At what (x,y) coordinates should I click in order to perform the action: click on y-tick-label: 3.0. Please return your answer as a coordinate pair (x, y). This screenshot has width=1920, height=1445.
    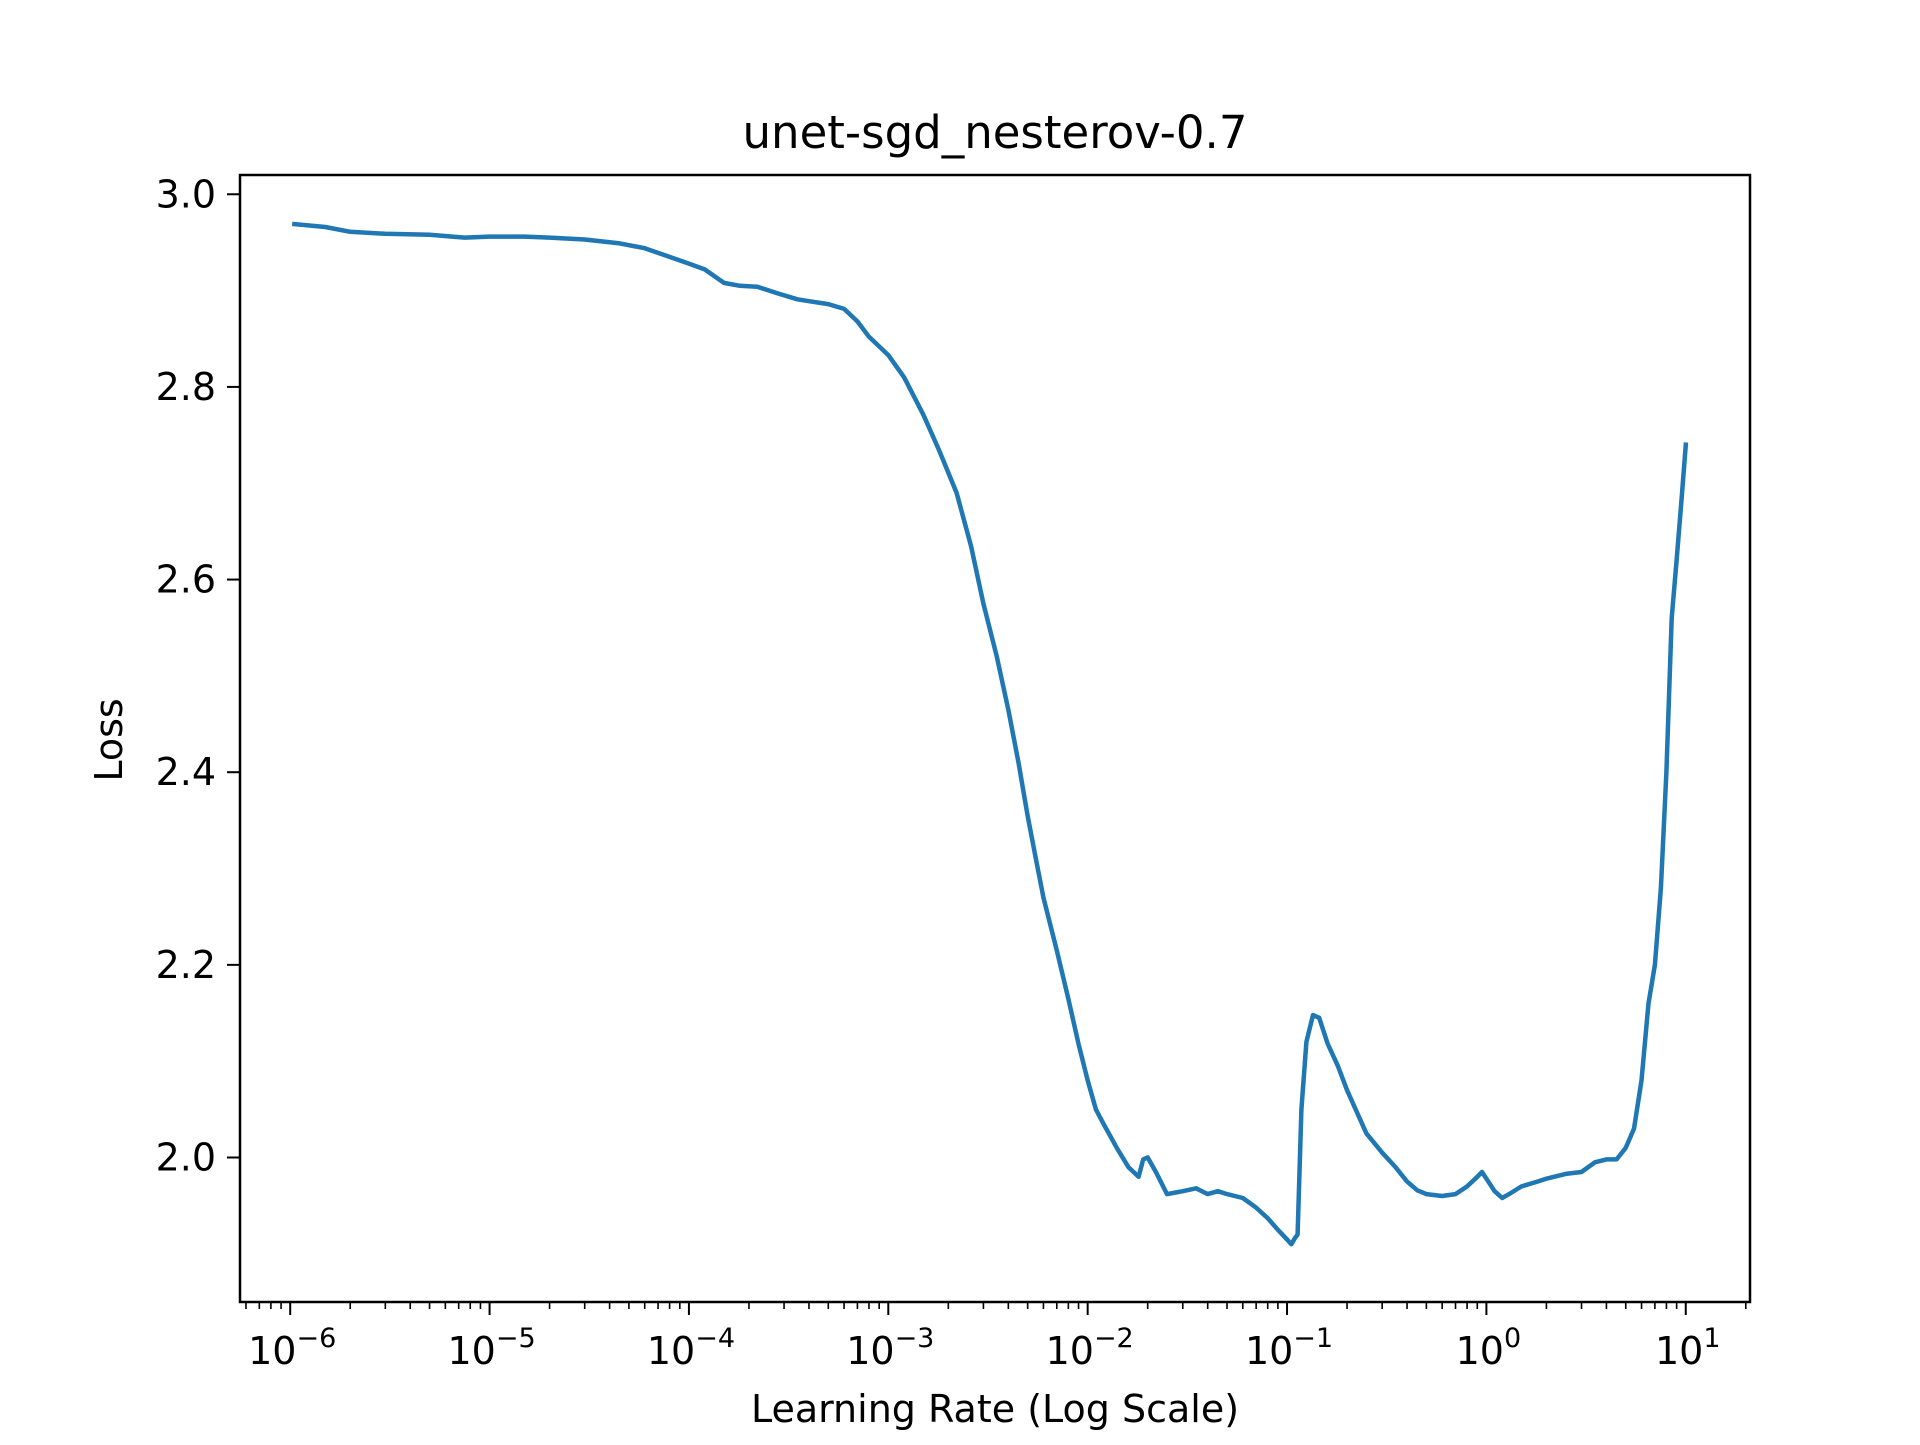
    Looking at the image, I should click on (186, 194).